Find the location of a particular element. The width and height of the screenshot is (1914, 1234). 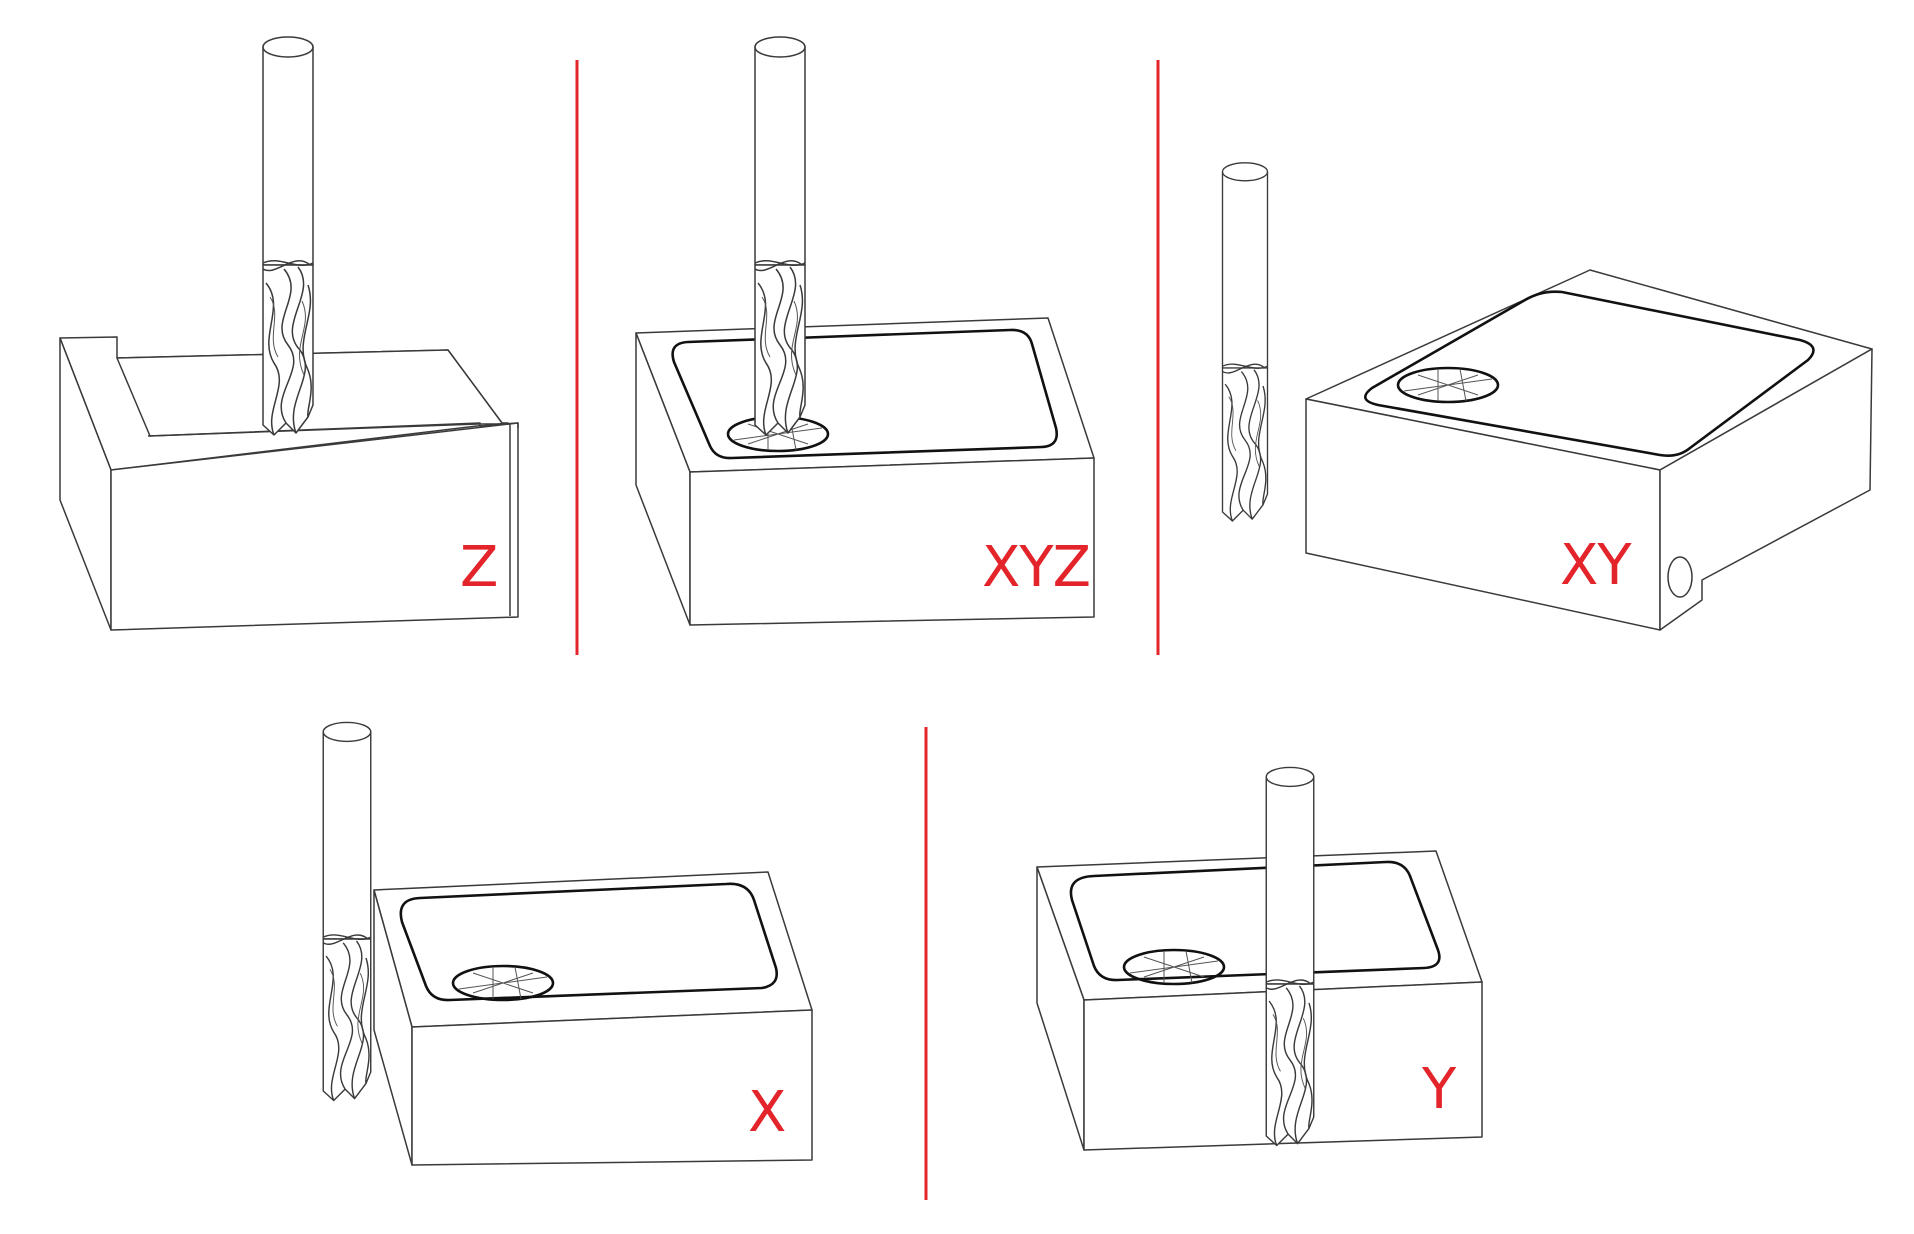

pocket-block-rotated is located at coordinates (1589, 450).